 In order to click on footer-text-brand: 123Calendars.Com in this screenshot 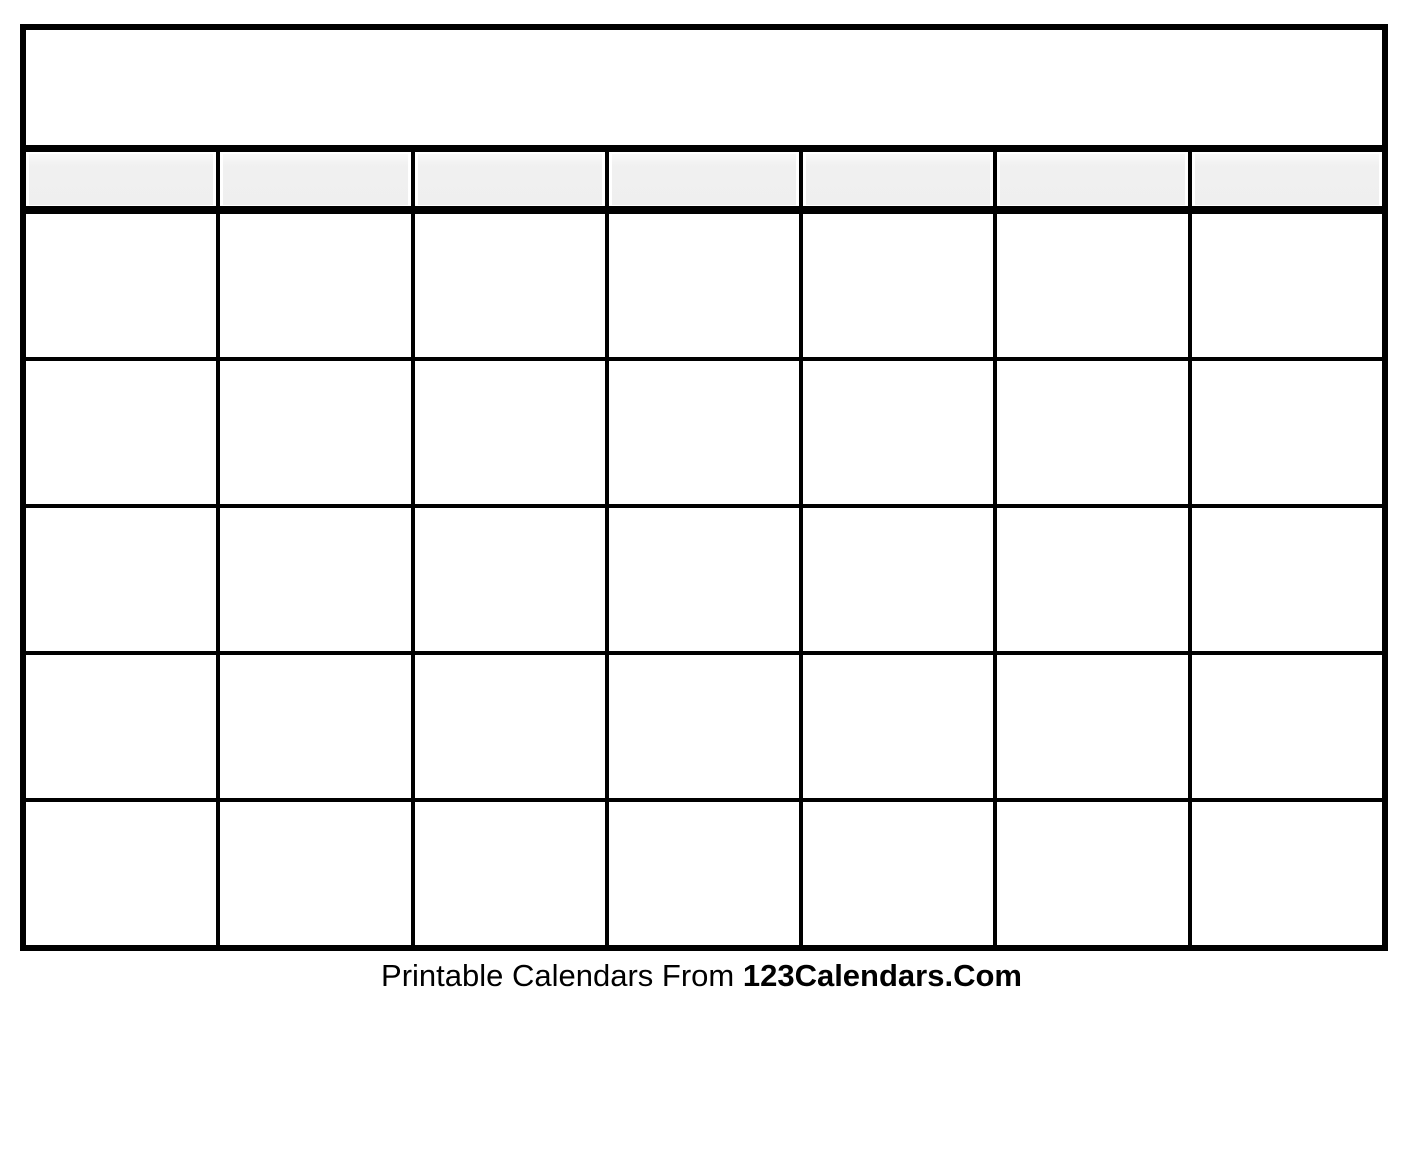, I will do `click(882, 975)`.